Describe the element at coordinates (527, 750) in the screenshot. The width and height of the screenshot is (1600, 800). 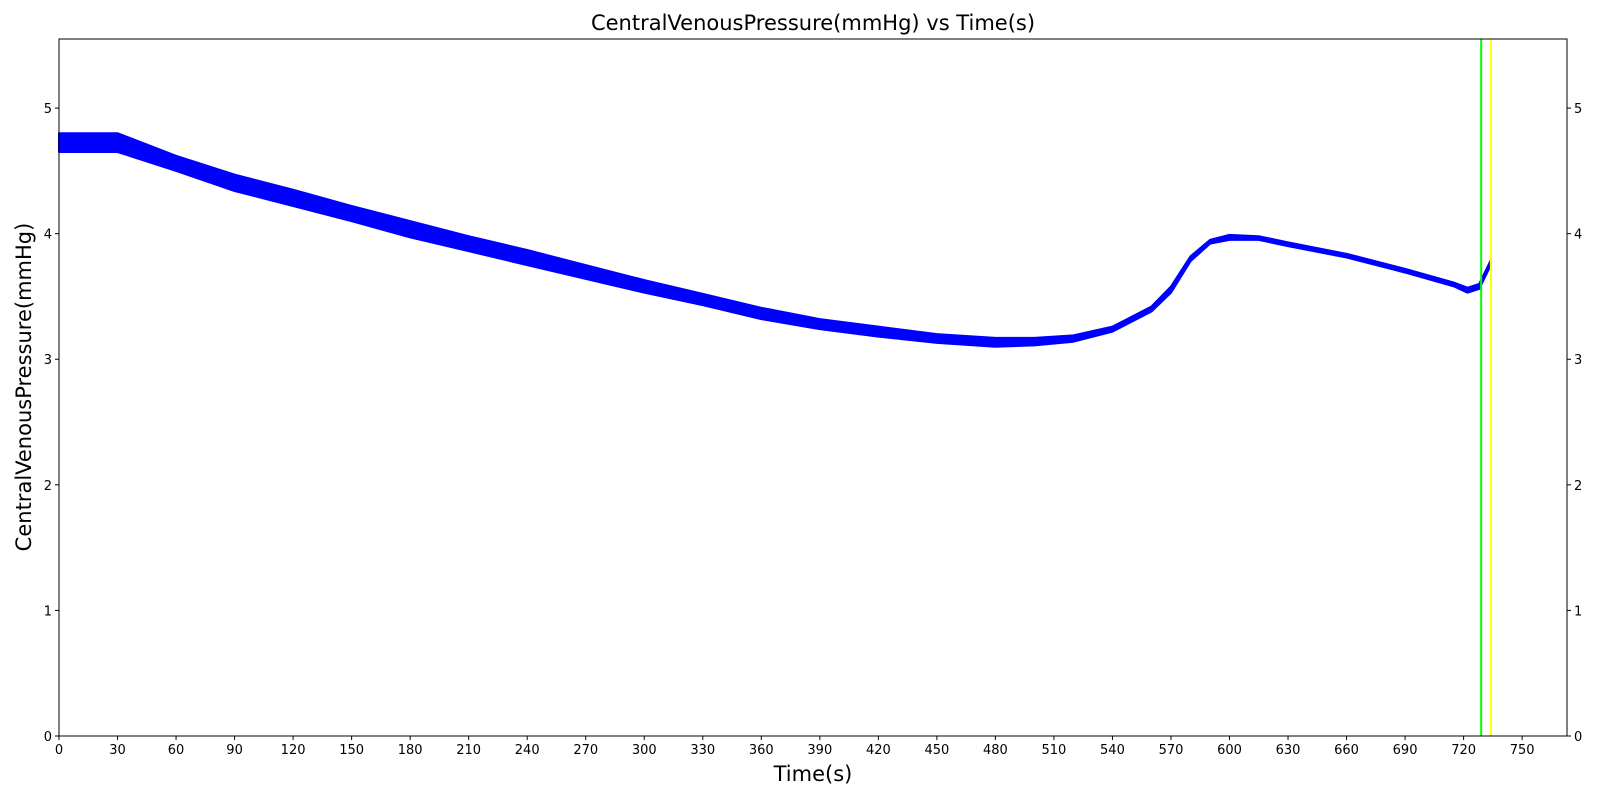
I see `x-tick-label: 240` at that location.